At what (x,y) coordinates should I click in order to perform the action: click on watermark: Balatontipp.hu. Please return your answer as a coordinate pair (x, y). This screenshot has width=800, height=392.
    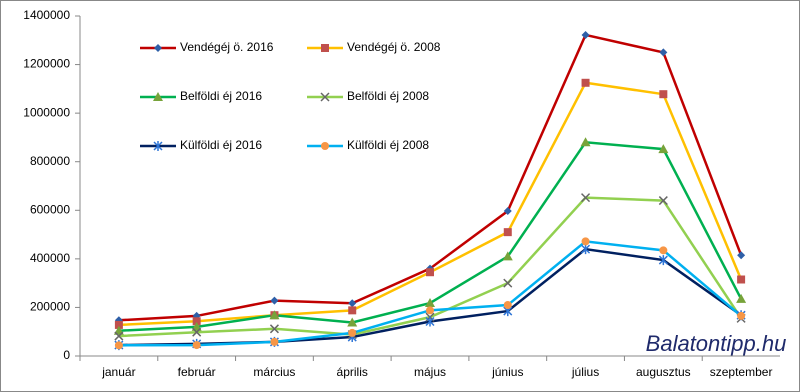
    Looking at the image, I should click on (716, 343).